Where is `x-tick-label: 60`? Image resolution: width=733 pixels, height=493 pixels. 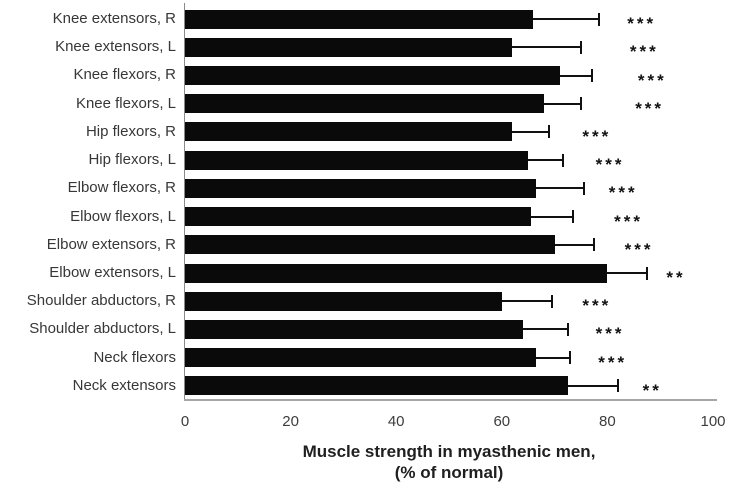
x-tick-label: 60 is located at coordinates (502, 421).